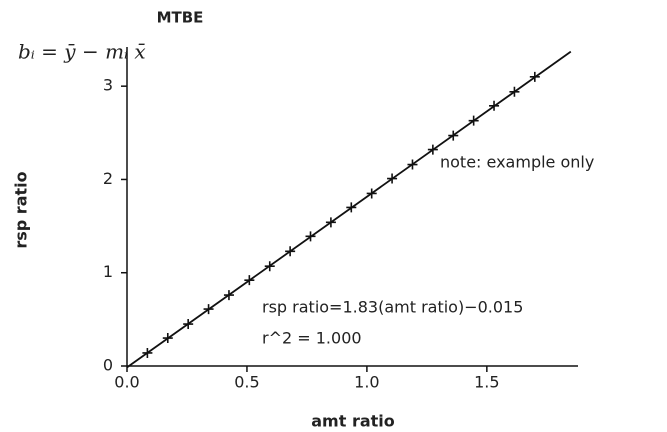 The image size is (667, 432). I want to click on x-tick-label: 0.5, so click(246, 382).